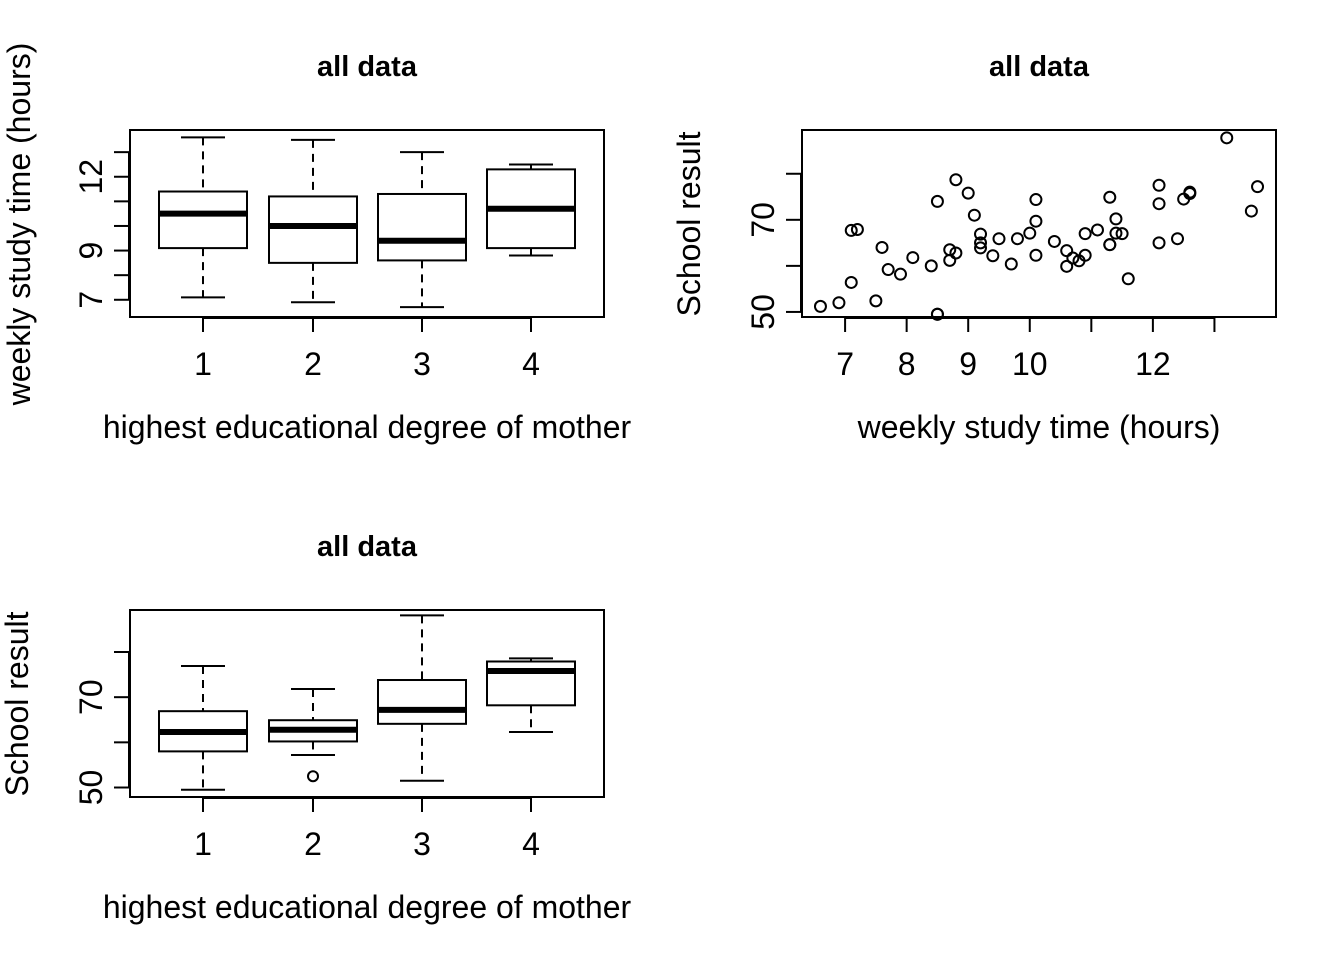 Image resolution: width=1344 pixels, height=960 pixels. What do you see at coordinates (773, 251) in the screenshot?
I see `y-axis: 50 70` at bounding box center [773, 251].